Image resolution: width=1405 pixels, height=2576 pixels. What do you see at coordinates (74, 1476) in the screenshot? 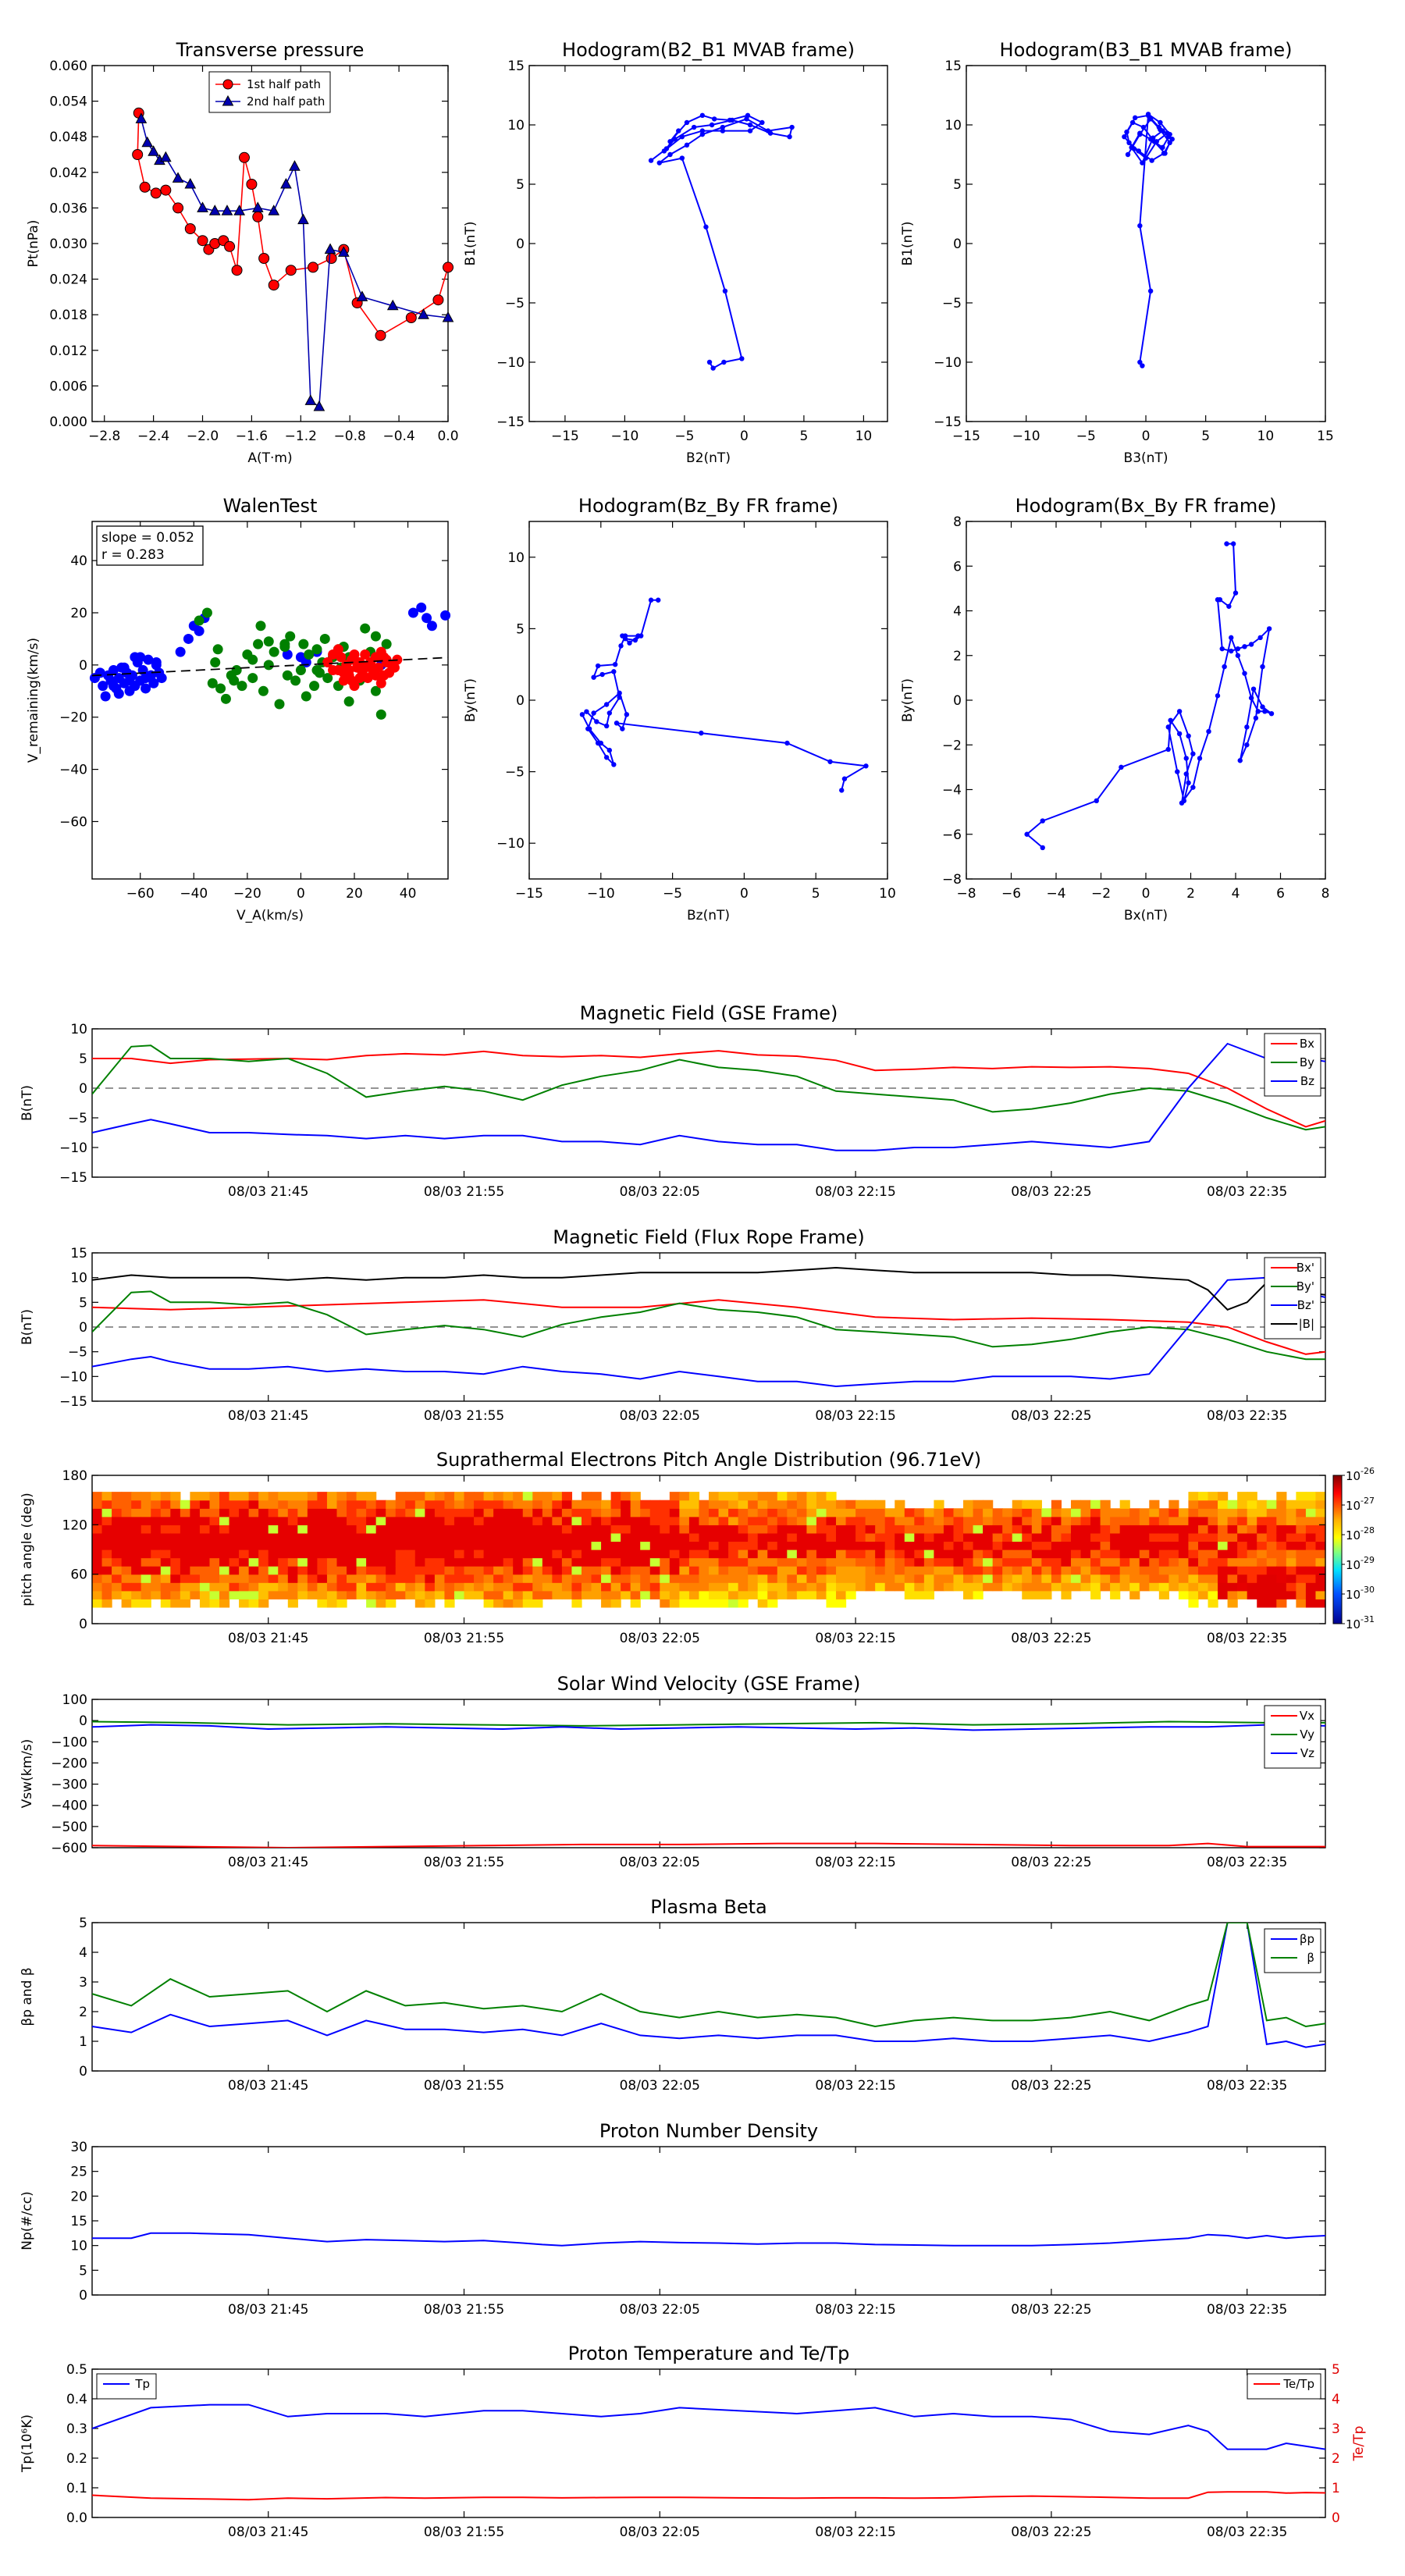
I see `y-tick-label: 180` at bounding box center [74, 1476].